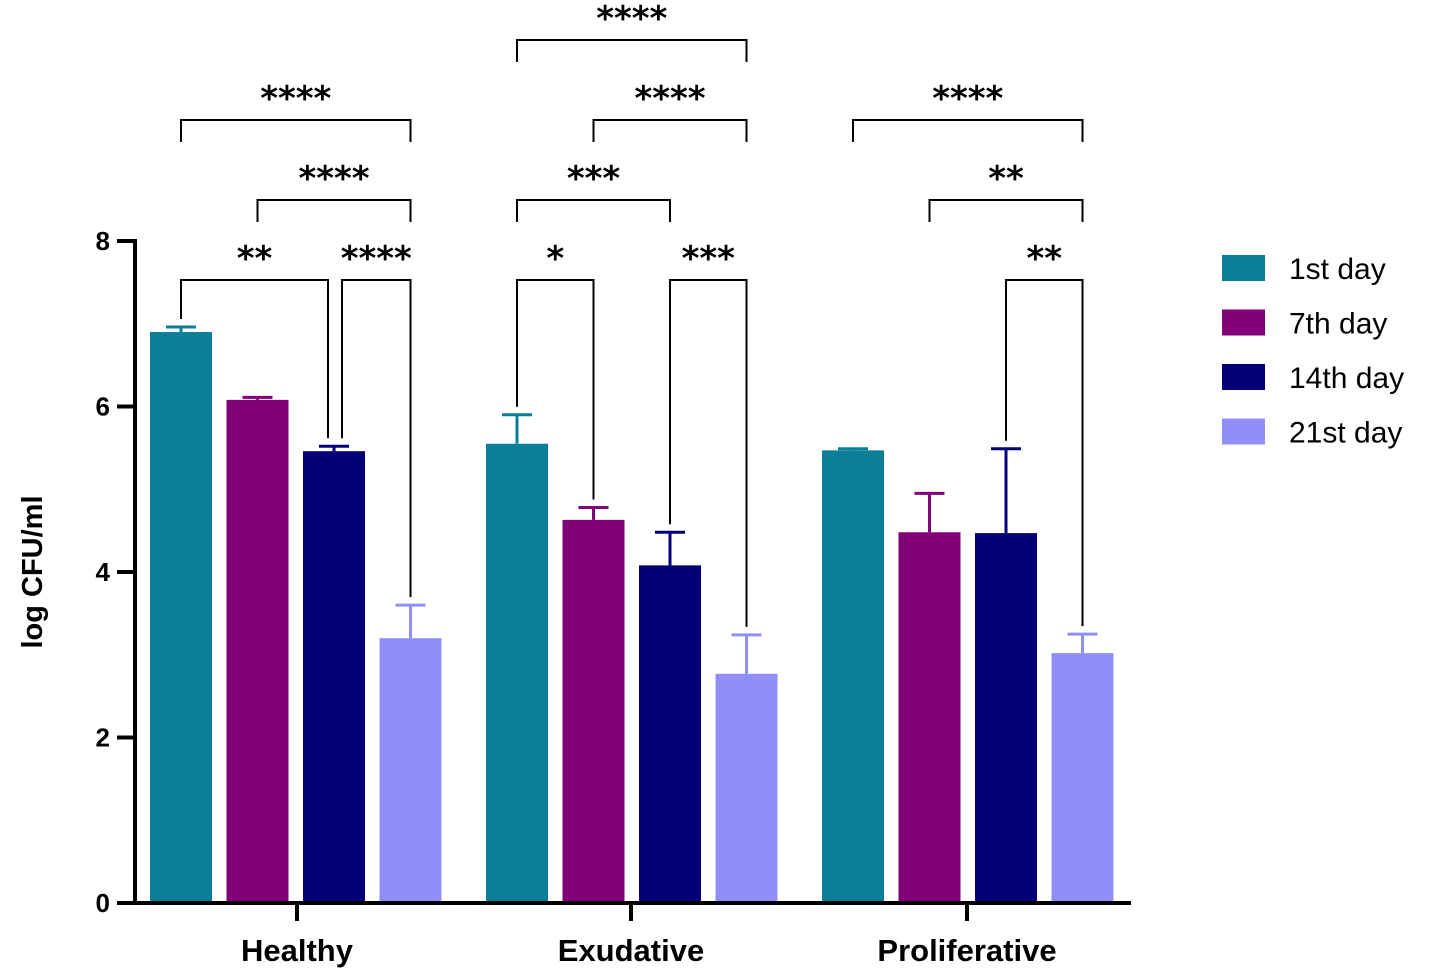  What do you see at coordinates (103, 572) in the screenshot?
I see `y-tick-label: 4` at bounding box center [103, 572].